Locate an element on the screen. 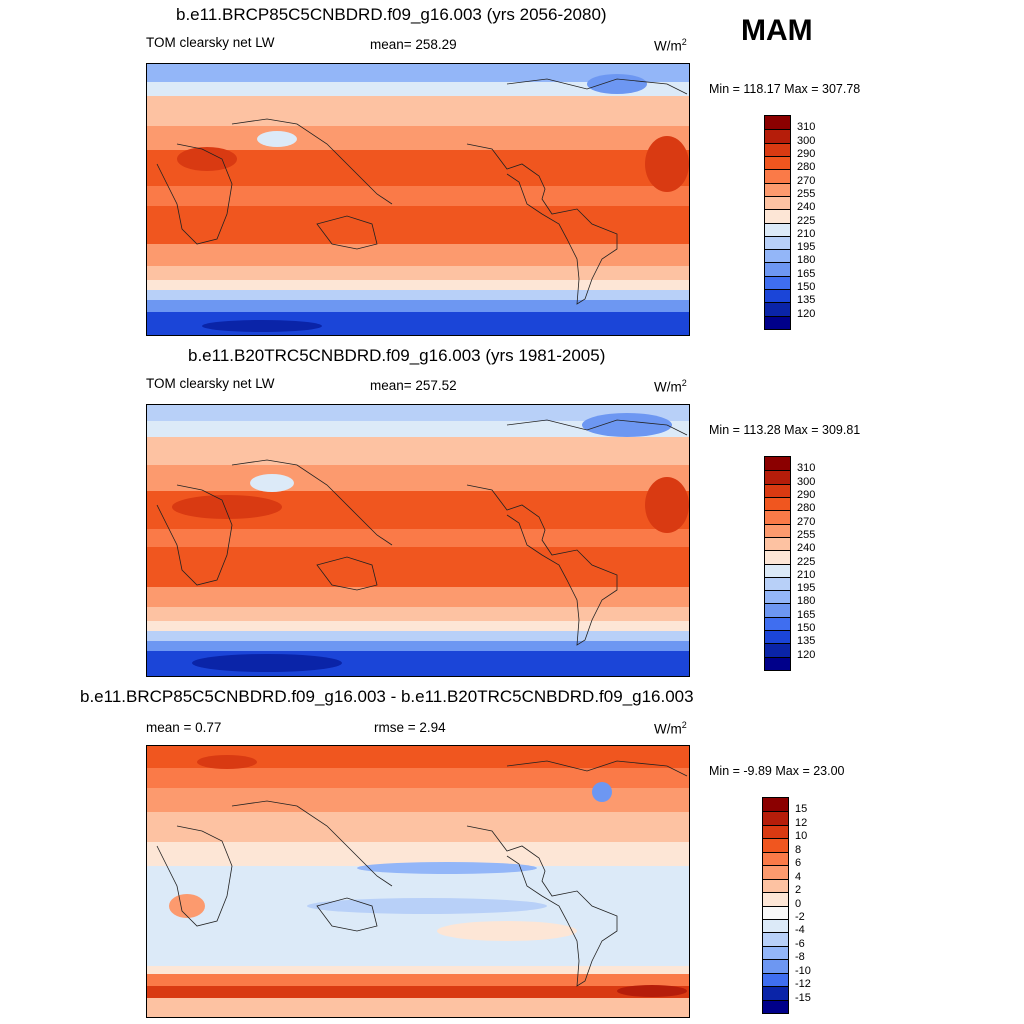 The height and width of the screenshot is (1024, 1024). colorbar-tick-label: -10 is located at coordinates (803, 970).